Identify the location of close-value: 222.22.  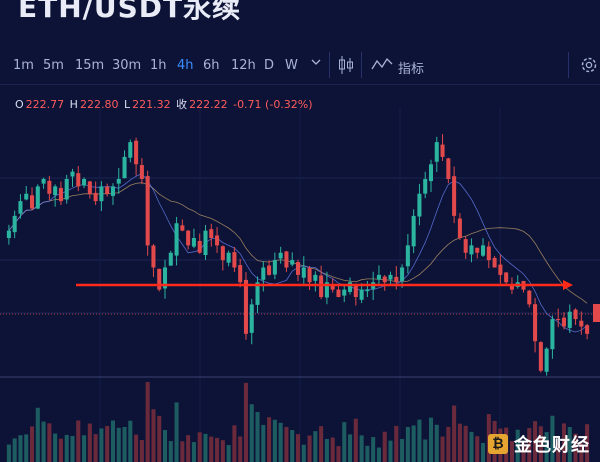
(208, 104).